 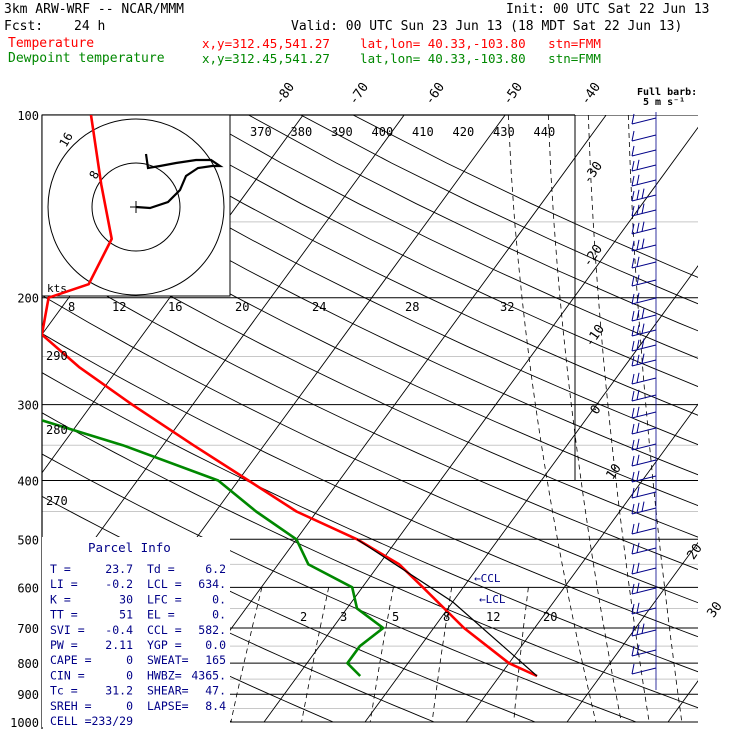 What do you see at coordinates (24, 723) in the screenshot?
I see `pressure-tick-label: 1000` at bounding box center [24, 723].